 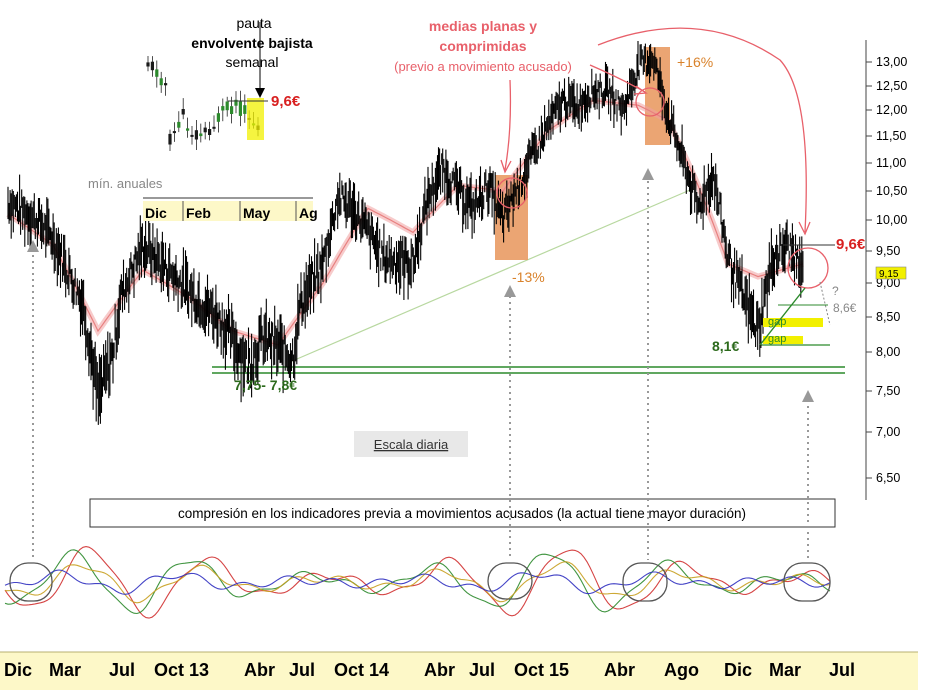 What do you see at coordinates (483, 26) in the screenshot?
I see `annotation-medias-line1: medias planas y` at bounding box center [483, 26].